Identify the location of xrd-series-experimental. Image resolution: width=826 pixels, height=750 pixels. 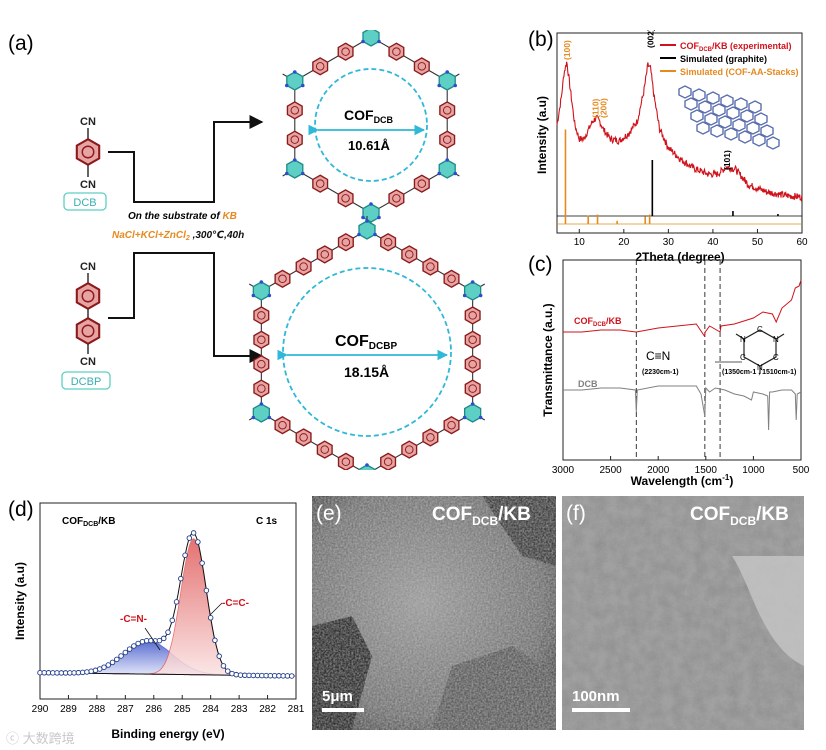
(679, 132).